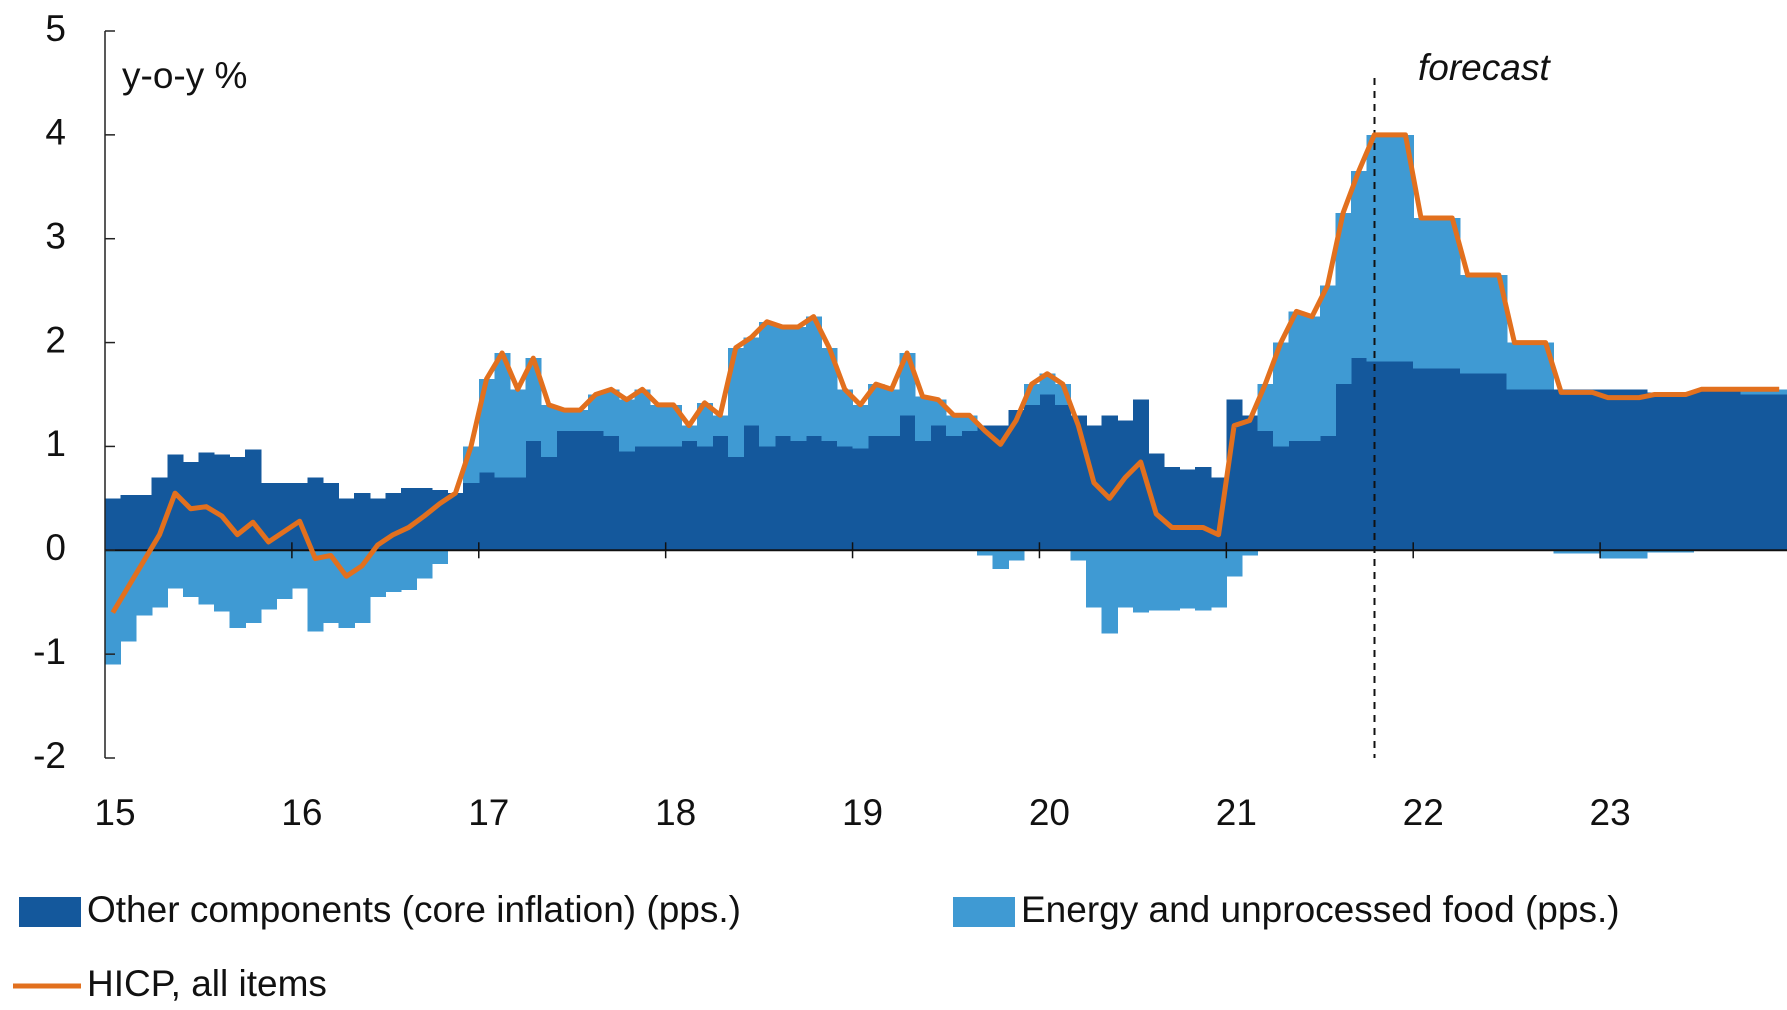 The width and height of the screenshot is (1787, 1010). What do you see at coordinates (184, 75) in the screenshot?
I see `y-axis-label: y-o-y %` at bounding box center [184, 75].